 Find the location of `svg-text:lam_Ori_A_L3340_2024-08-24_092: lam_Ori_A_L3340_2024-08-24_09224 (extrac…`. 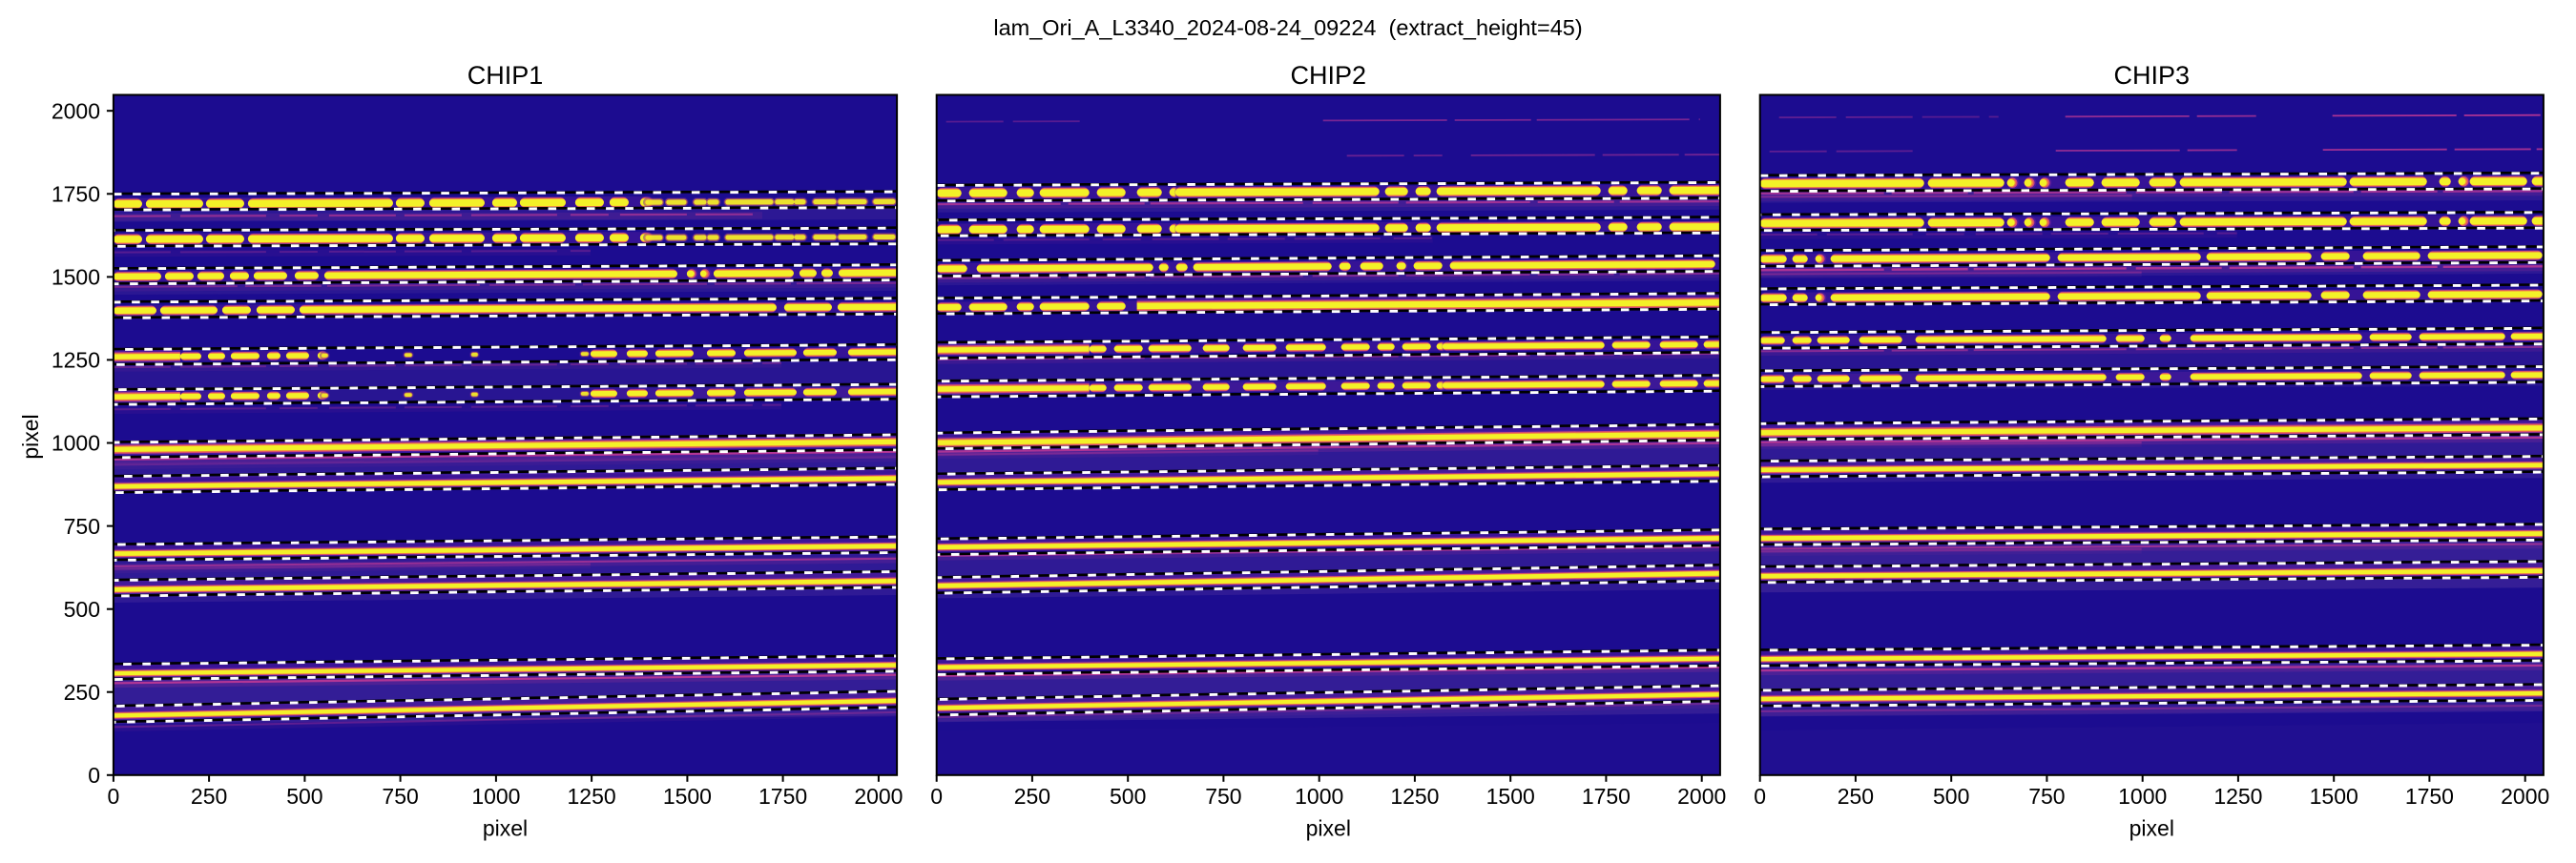

svg-text:lam_Ori_A_L3340_2024-08-24_092: lam_Ori_A_L3340_2024-08-24_09224 (extrac… is located at coordinates (1287, 27).